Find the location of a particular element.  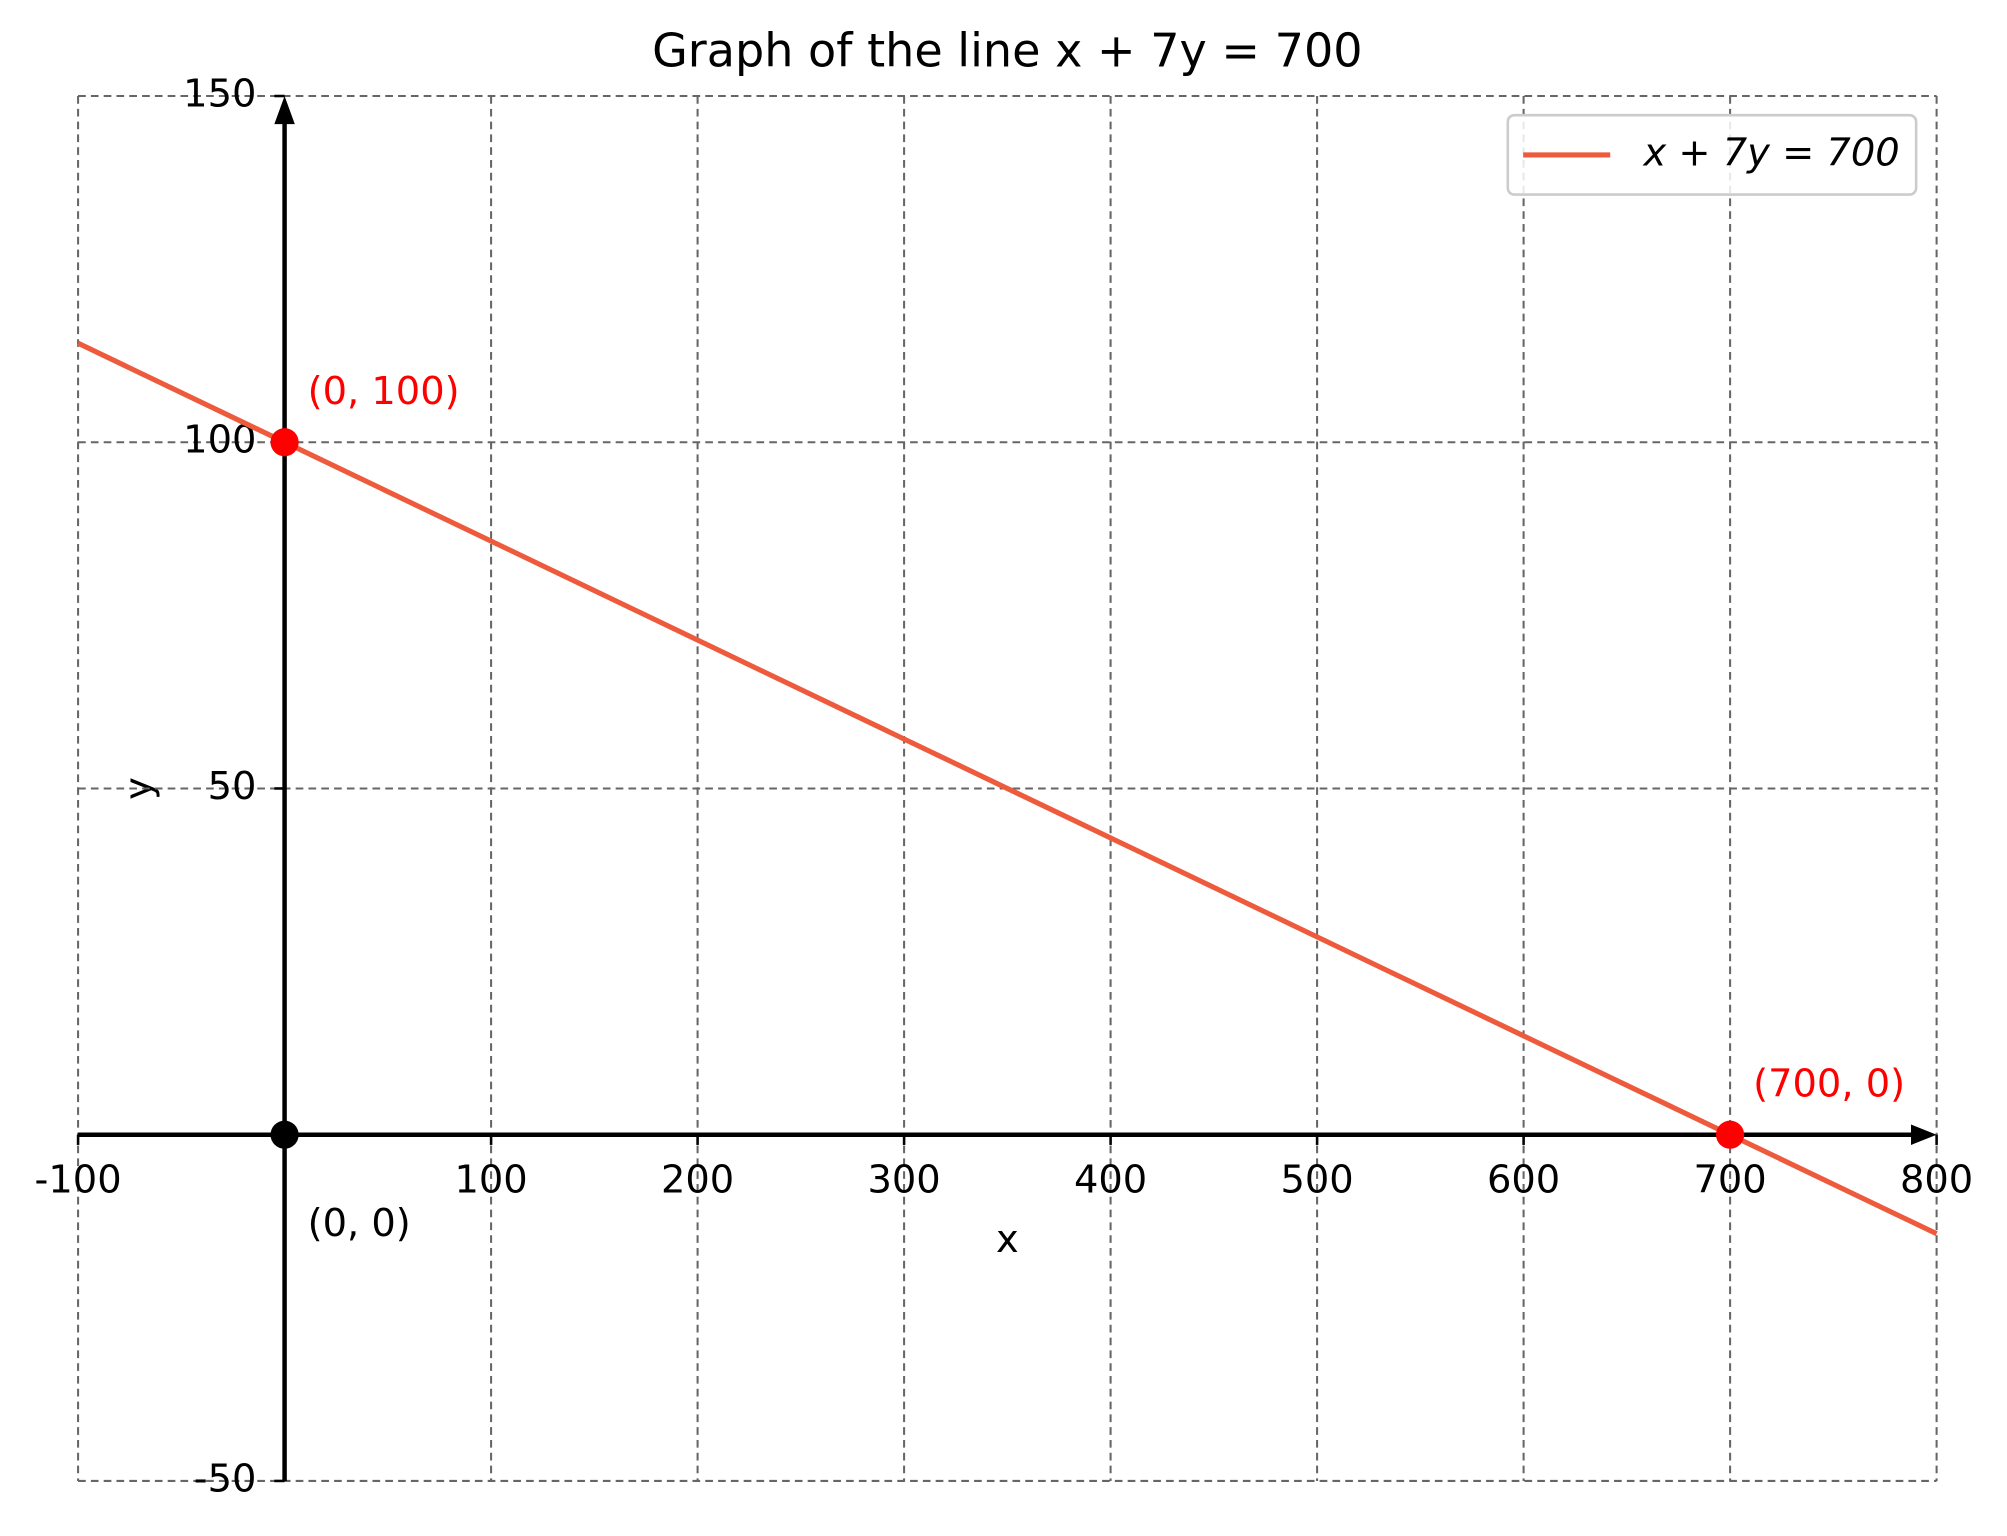

x-tick-label: 600 is located at coordinates (1523, 1180).